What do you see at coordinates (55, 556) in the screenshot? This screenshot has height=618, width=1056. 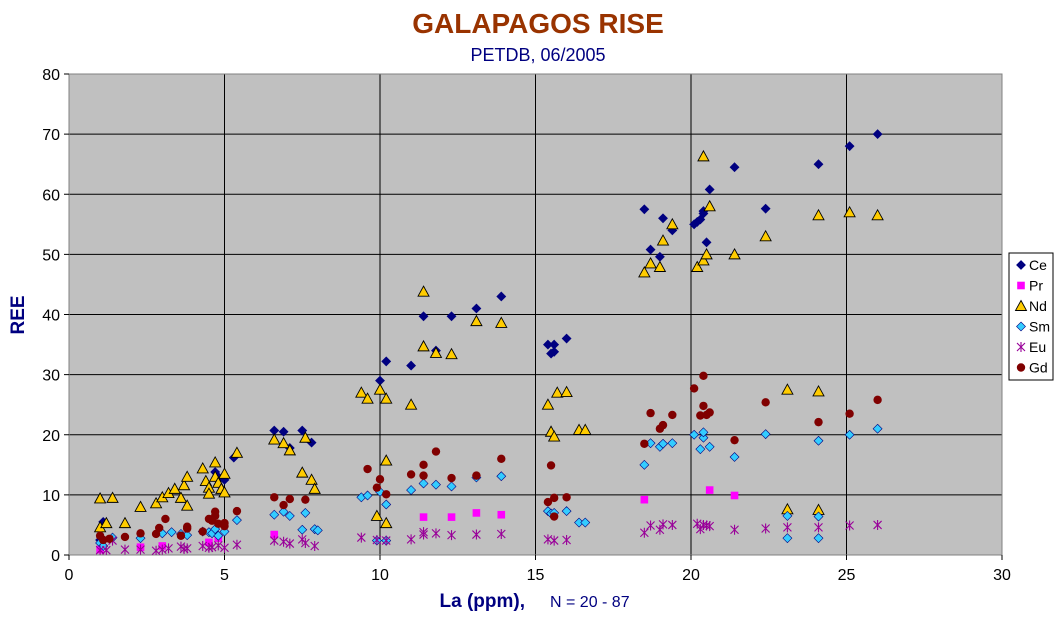 I see `y-tick-label: 0` at bounding box center [55, 556].